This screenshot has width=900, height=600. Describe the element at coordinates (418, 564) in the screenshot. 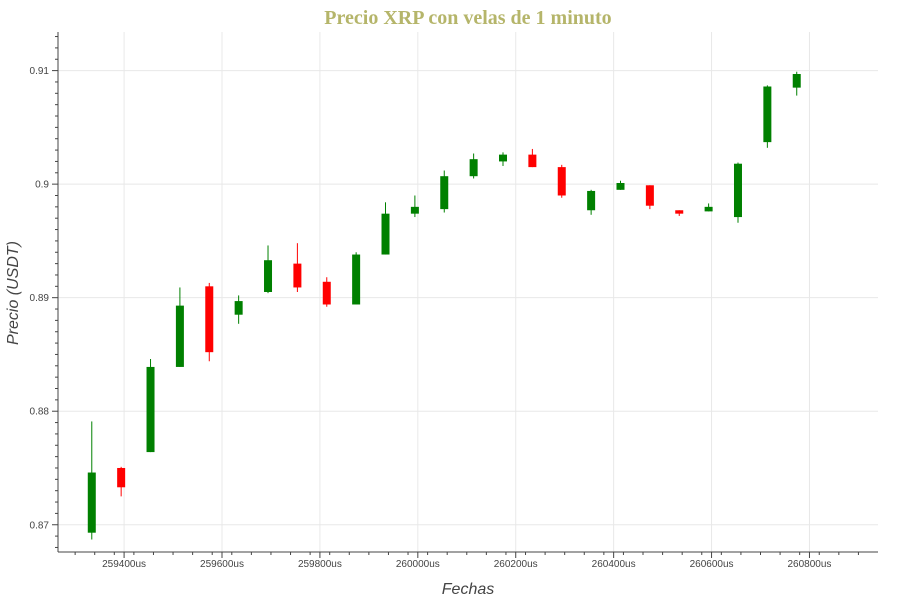

I see `x-tick-label: 260000us` at that location.